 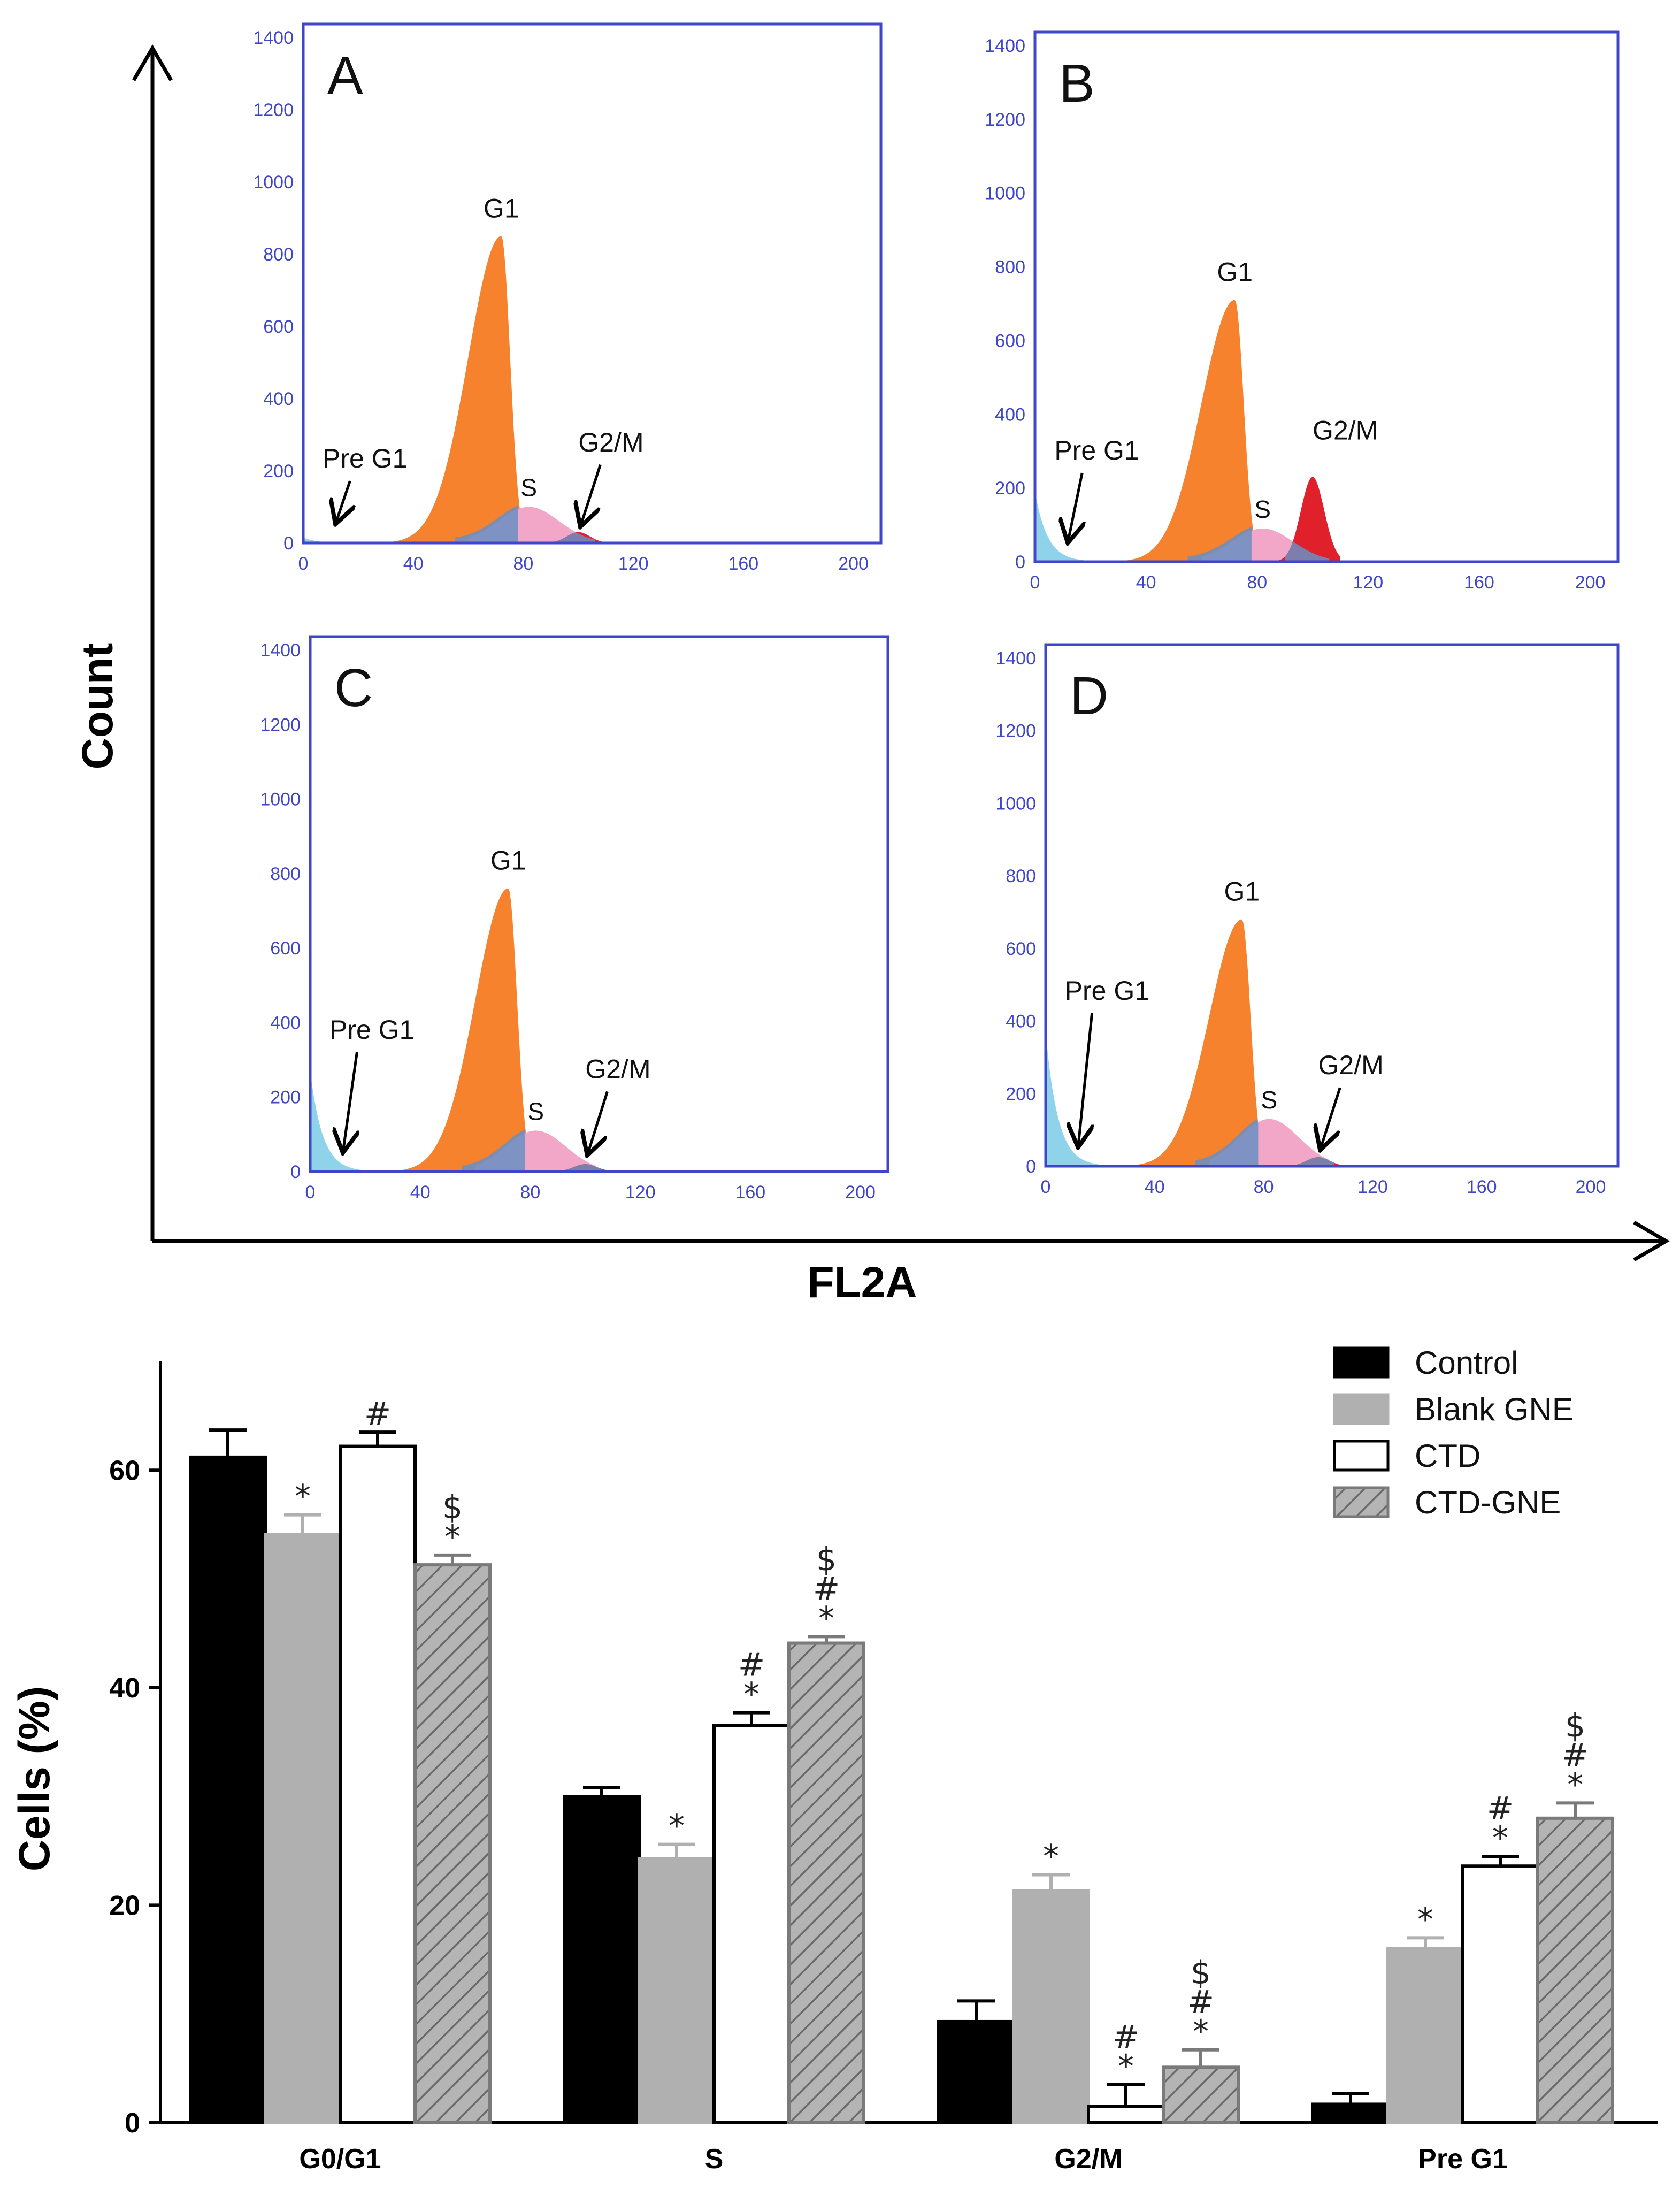 I want to click on legend-label: Control, so click(x=1466, y=1363).